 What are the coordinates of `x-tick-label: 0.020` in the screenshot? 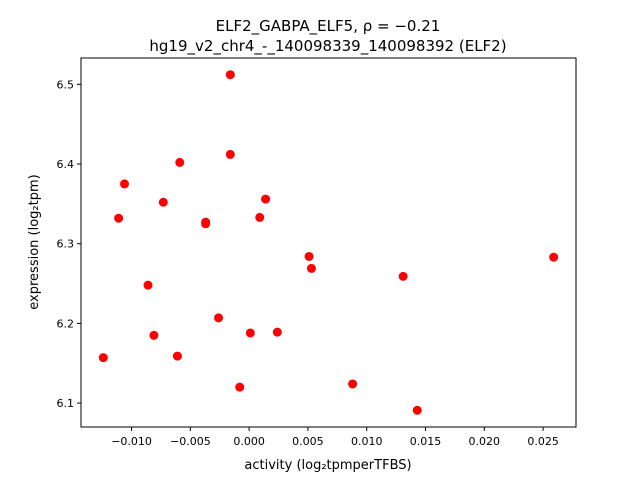 It's located at (485, 441).